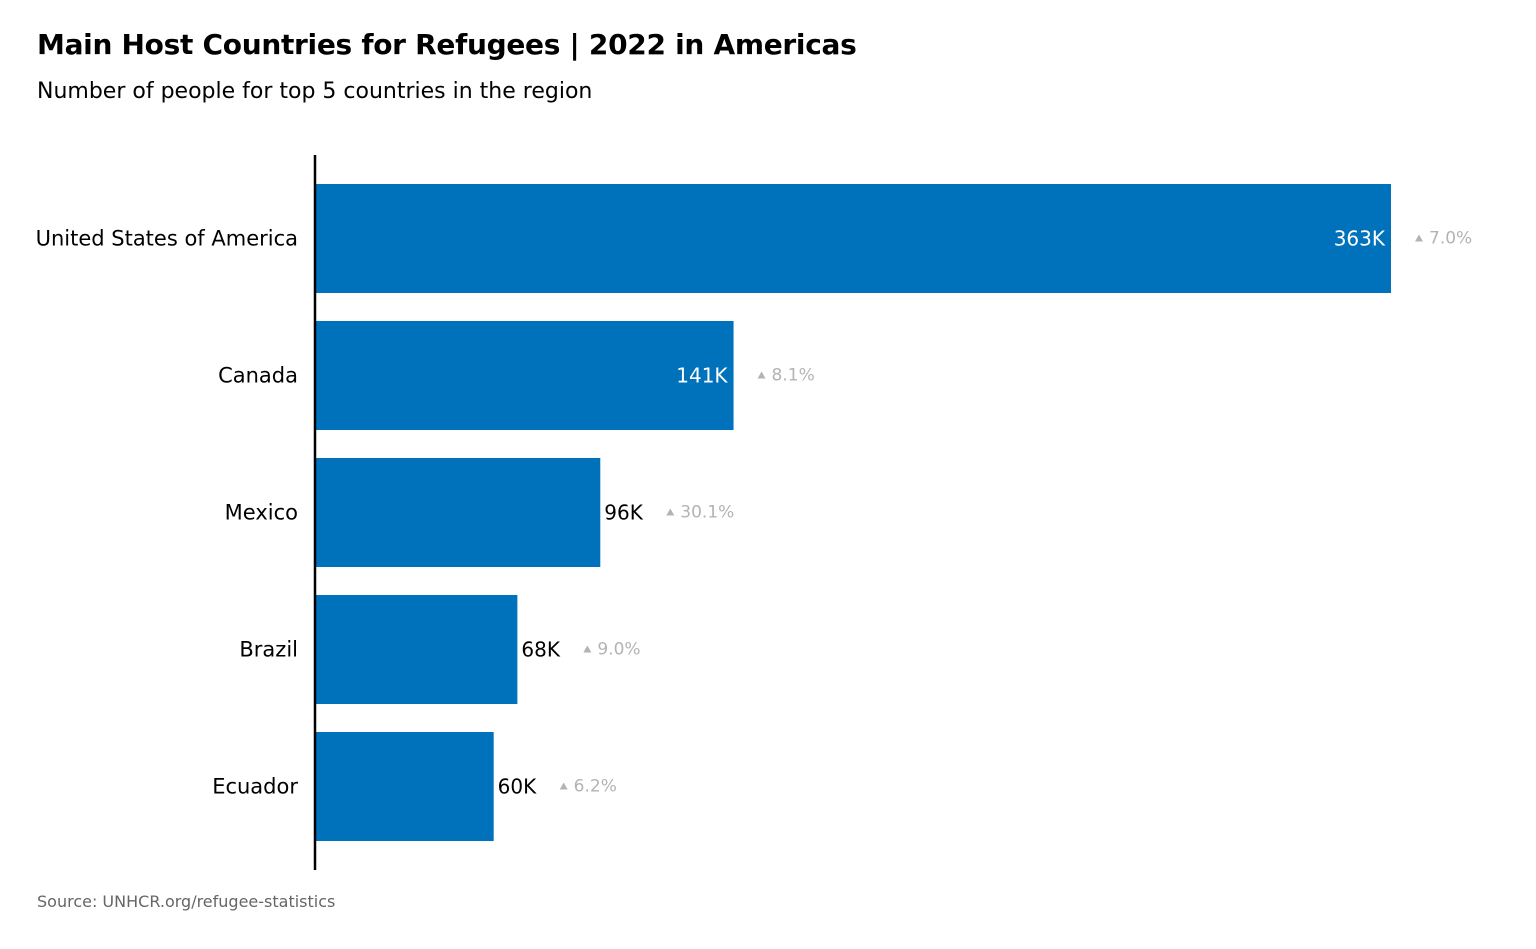  Describe the element at coordinates (540, 650) in the screenshot. I see `value-label-3: 68K` at that location.